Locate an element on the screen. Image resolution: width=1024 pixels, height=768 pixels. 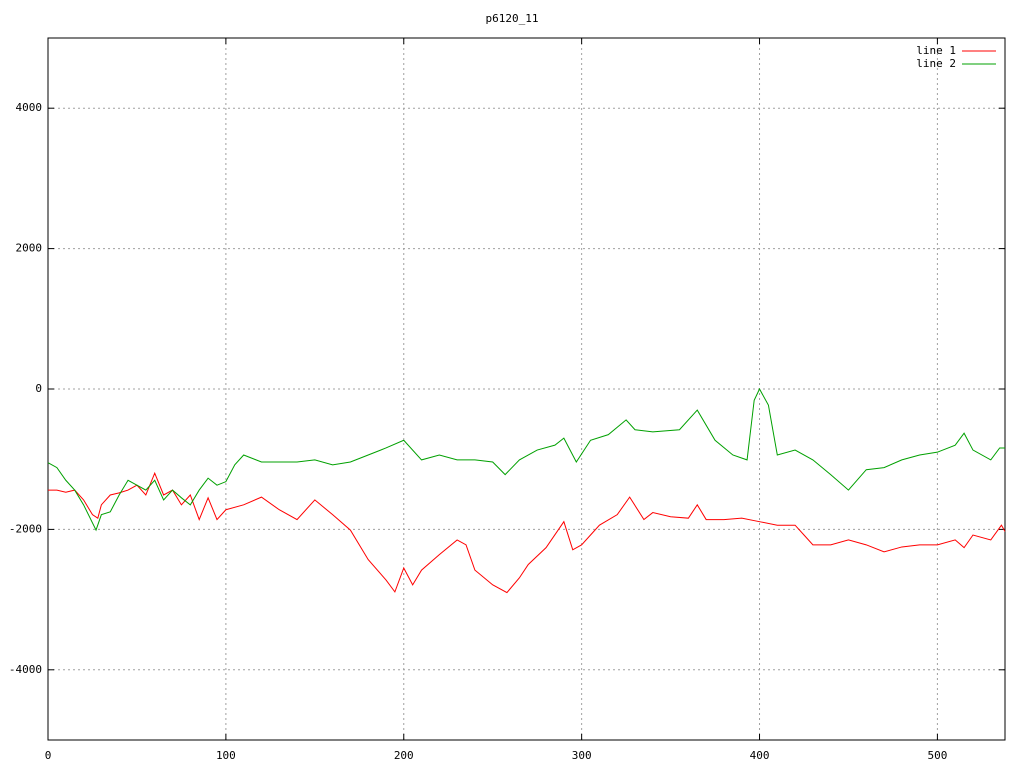
legend-label: line 2 is located at coordinates (936, 63).